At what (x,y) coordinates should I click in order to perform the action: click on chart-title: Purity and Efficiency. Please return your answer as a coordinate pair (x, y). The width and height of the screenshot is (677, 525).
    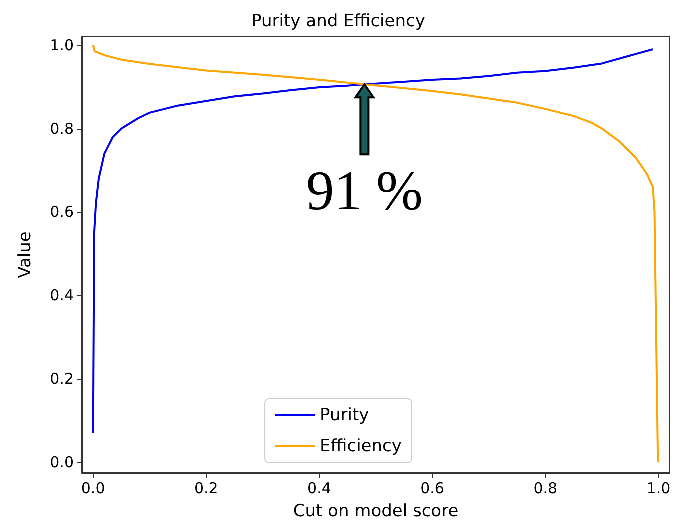
    Looking at the image, I should click on (339, 22).